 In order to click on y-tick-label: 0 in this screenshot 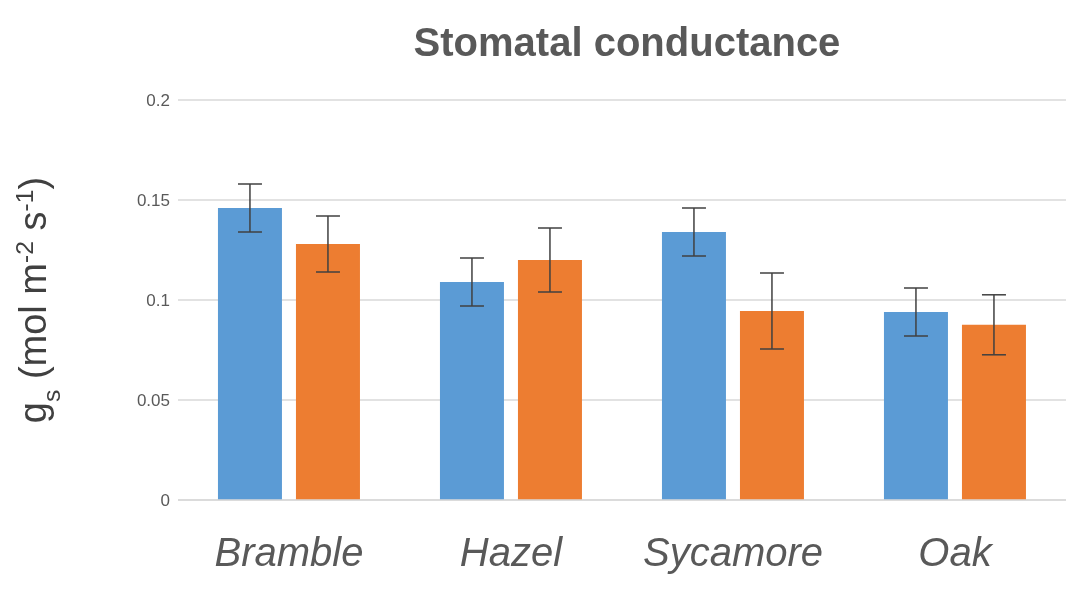, I will do `click(165, 501)`.